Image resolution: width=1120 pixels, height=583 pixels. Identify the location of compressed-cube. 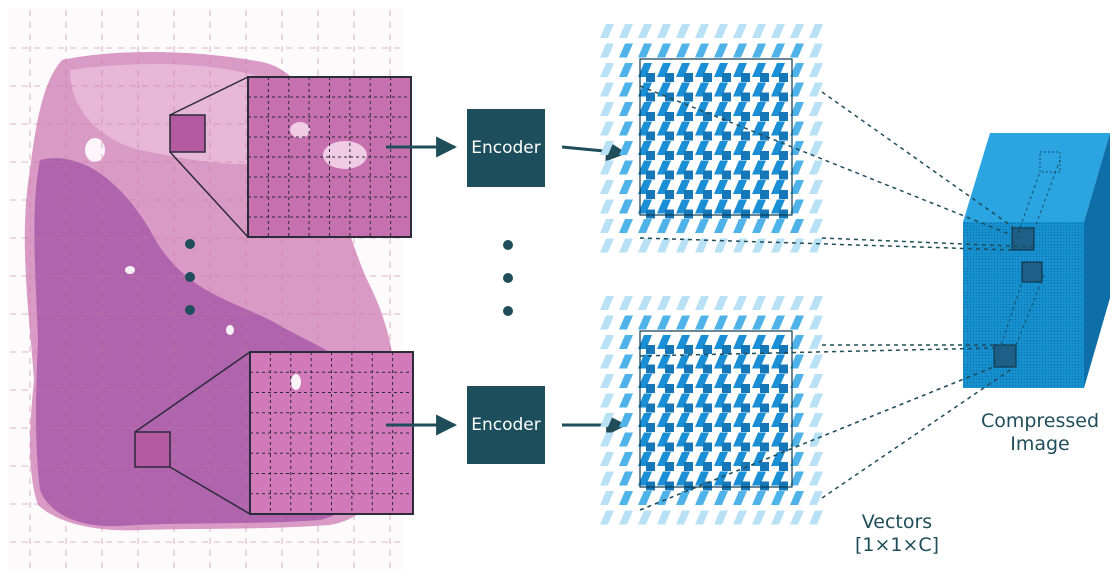
(1036, 260).